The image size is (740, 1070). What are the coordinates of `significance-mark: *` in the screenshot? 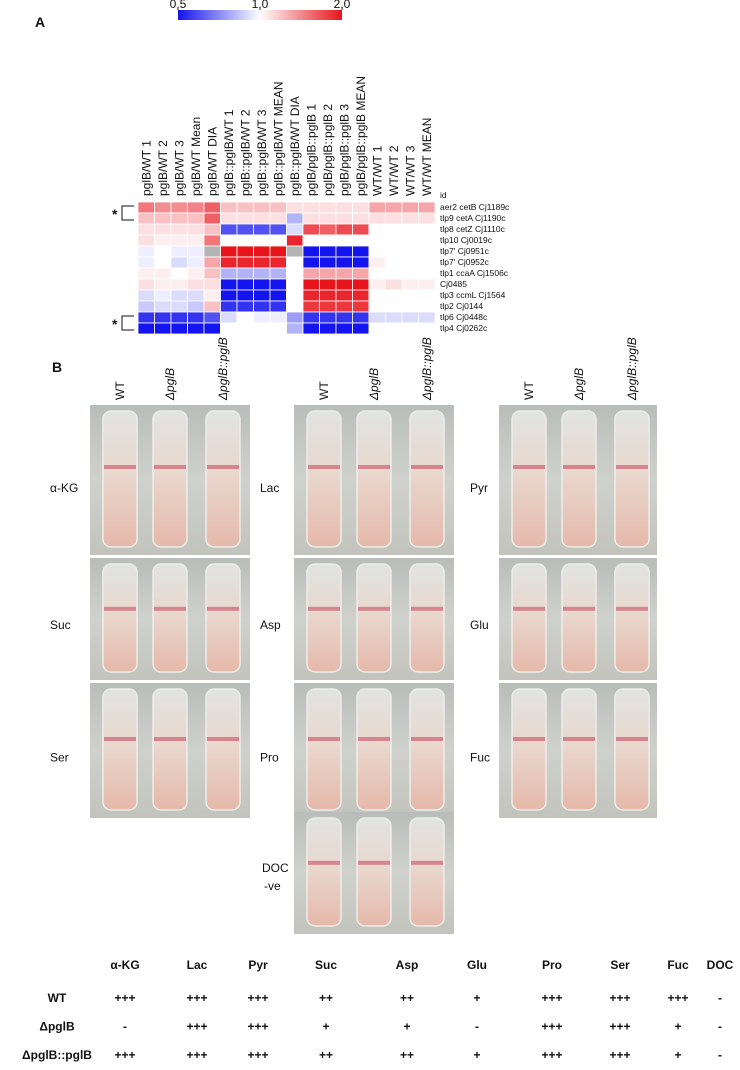 It's located at (115, 324).